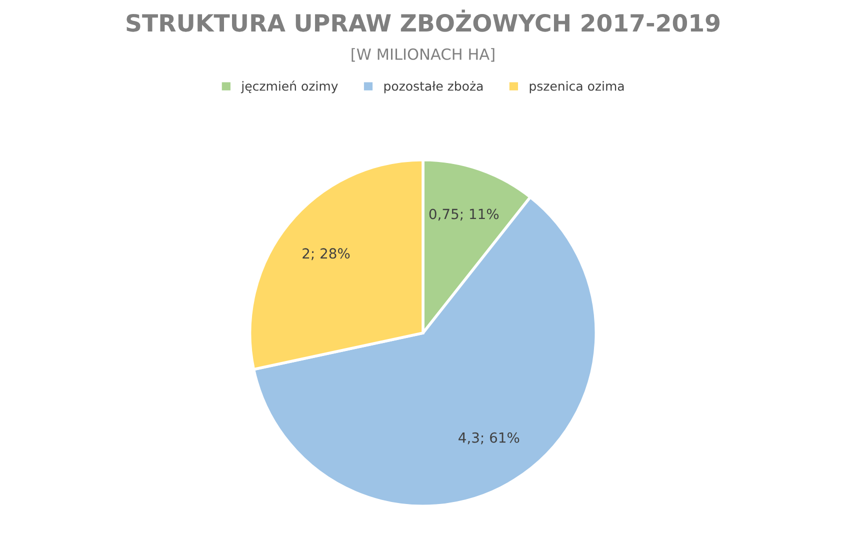  What do you see at coordinates (433, 87) in the screenshot?
I see `legend-label: pozostałe zboża` at bounding box center [433, 87].